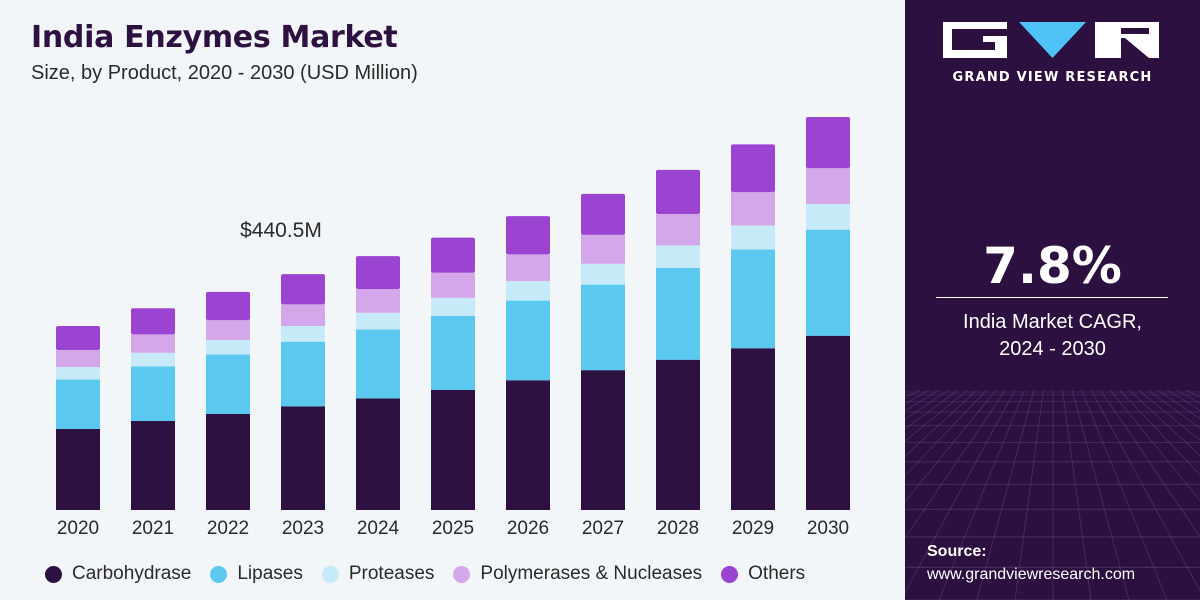  Describe the element at coordinates (78, 404) in the screenshot. I see `bar-2020-lipases` at that location.